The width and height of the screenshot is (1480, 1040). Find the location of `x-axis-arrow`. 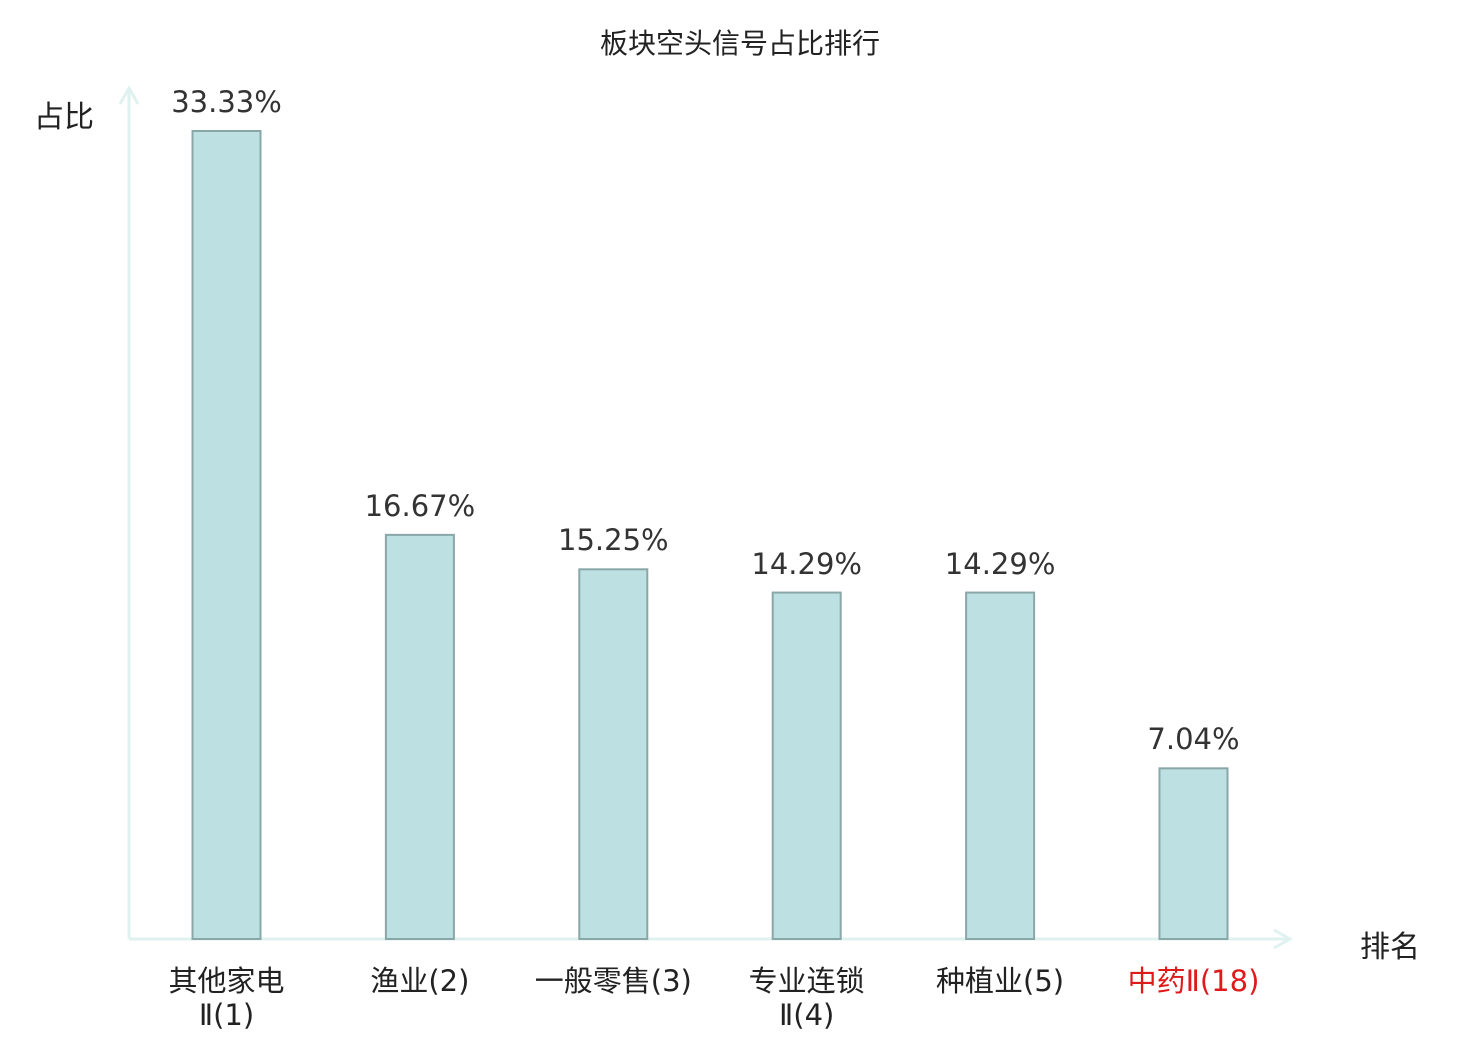

x-axis-arrow is located at coordinates (1283, 939).